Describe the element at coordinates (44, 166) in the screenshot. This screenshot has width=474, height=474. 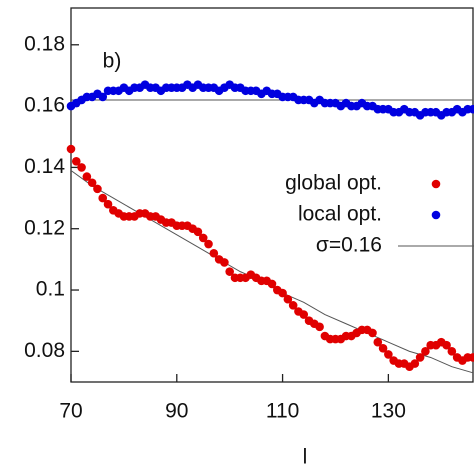
I see `y-tick-label: 0.14` at that location.